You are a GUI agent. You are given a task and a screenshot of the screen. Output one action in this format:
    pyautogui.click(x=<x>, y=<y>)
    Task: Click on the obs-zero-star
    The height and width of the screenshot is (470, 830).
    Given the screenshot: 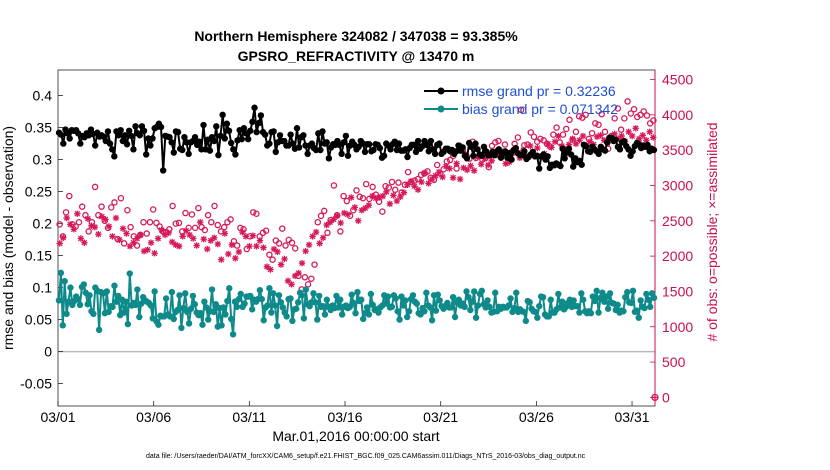 What is the action you would take?
    pyautogui.click(x=655, y=397)
    